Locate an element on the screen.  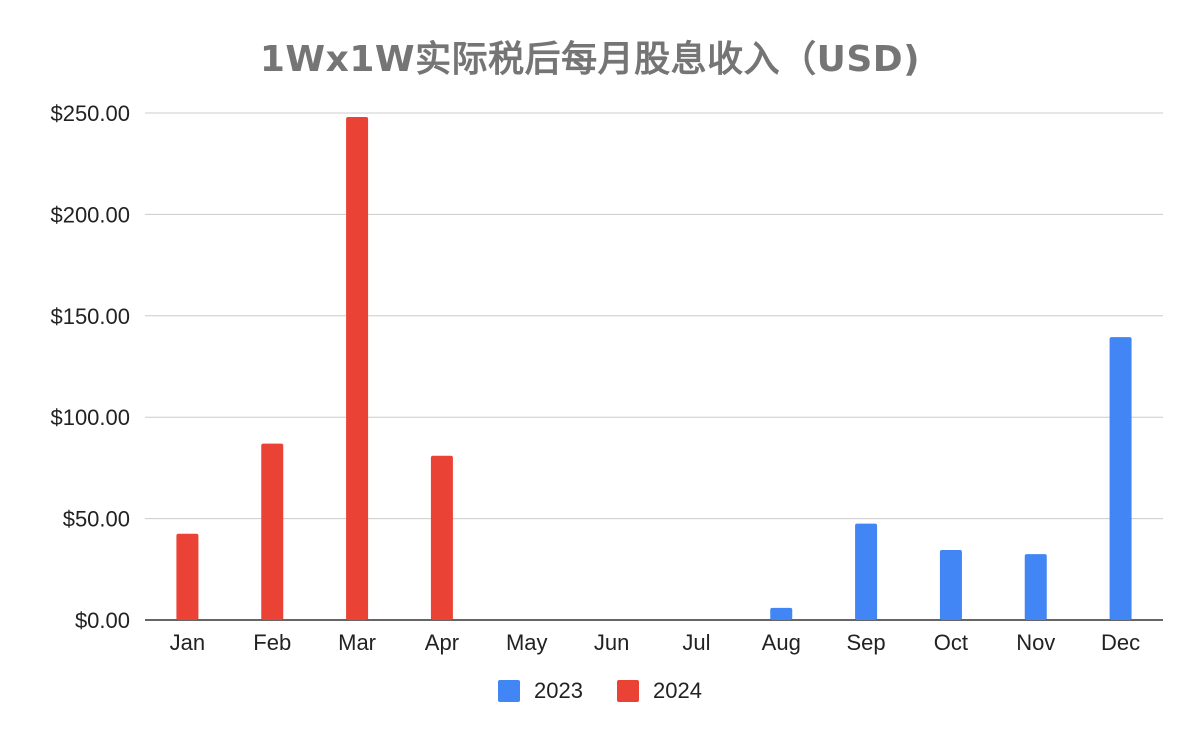
x-axis-ticks: Jan Feb Mar Apr May Jun Jul Aug Sep Oct Nov Dec is located at coordinates (655, 642).